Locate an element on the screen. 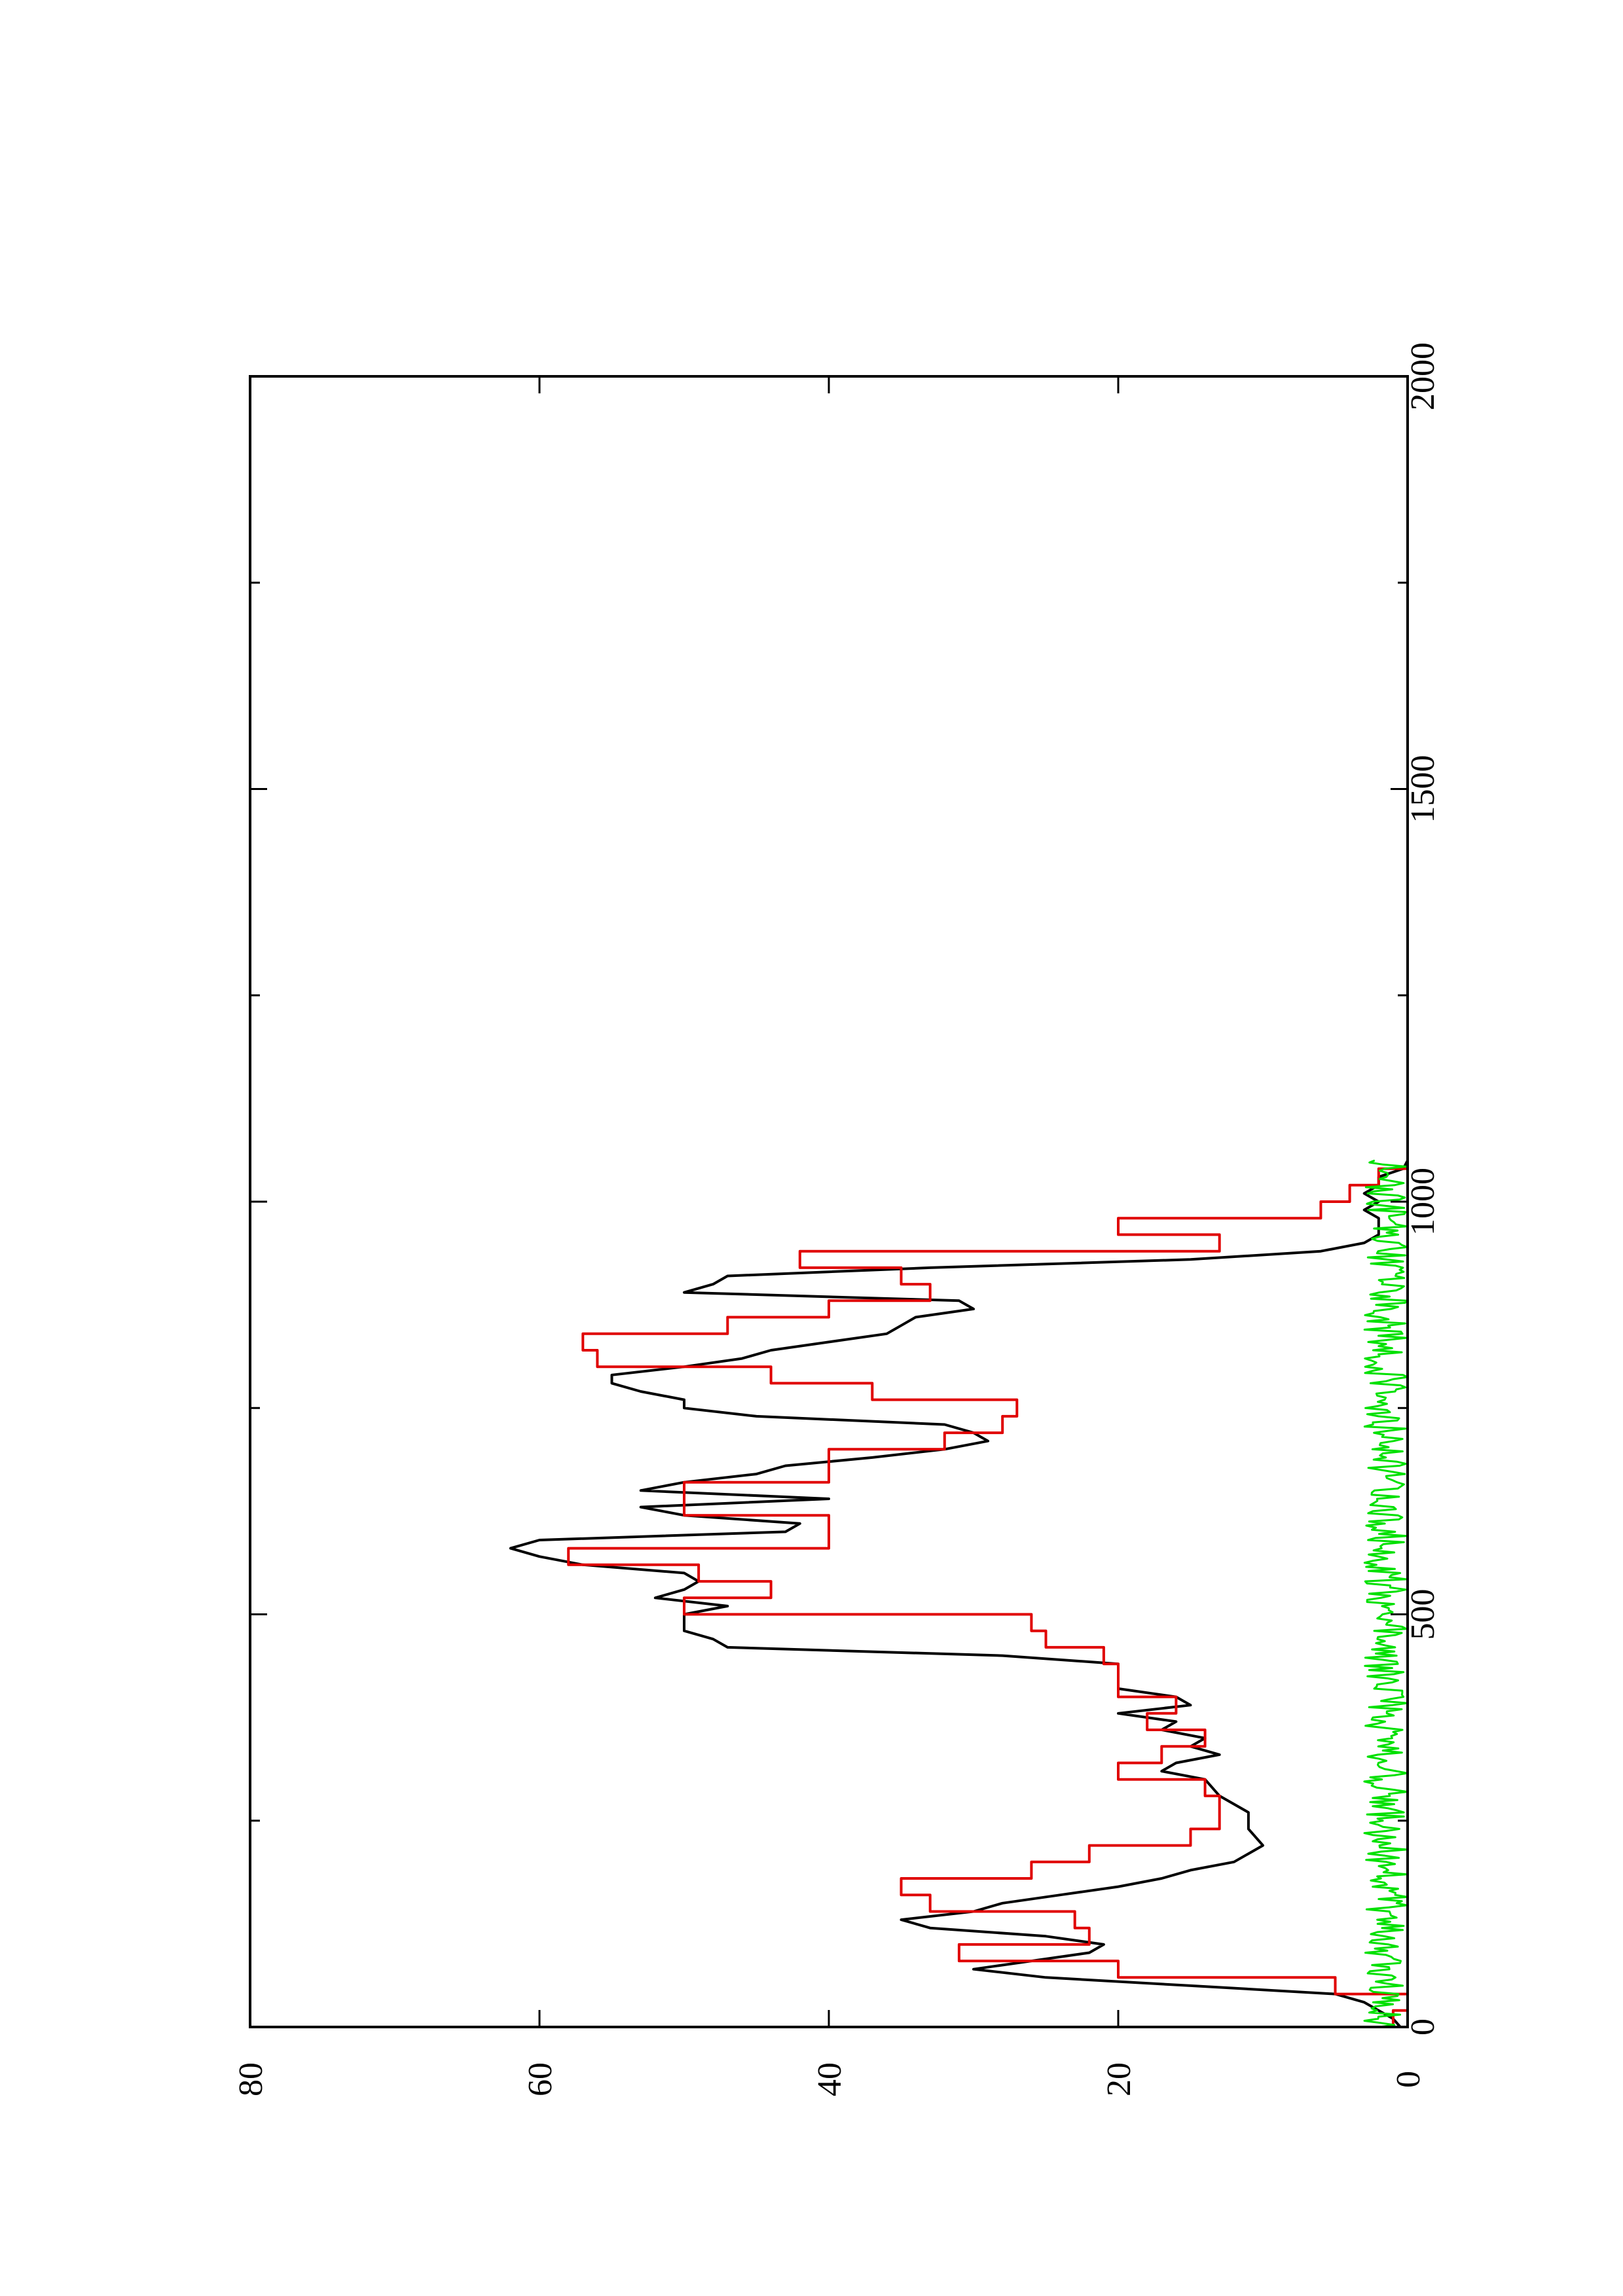  y-tick-label: 0 is located at coordinates (1408, 2079).